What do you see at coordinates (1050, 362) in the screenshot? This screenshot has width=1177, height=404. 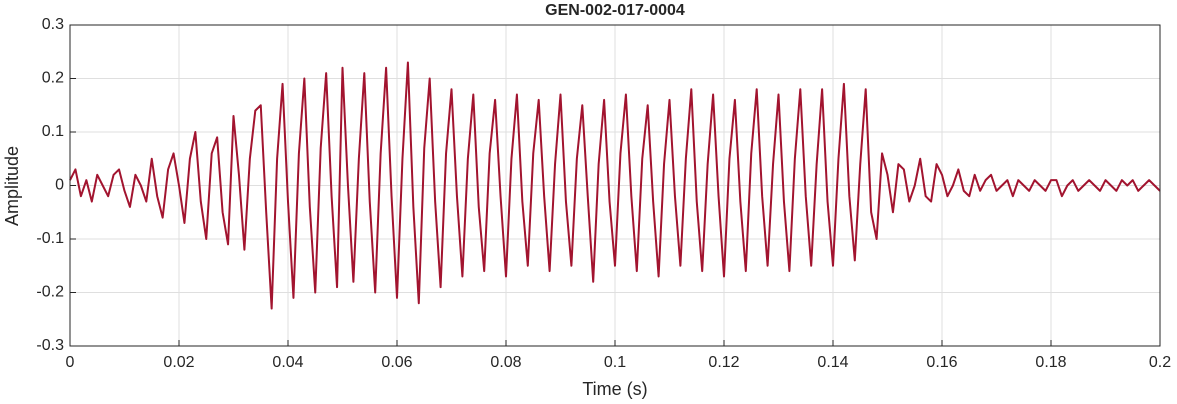 I see `x-tick-label: 0.18` at bounding box center [1050, 362].